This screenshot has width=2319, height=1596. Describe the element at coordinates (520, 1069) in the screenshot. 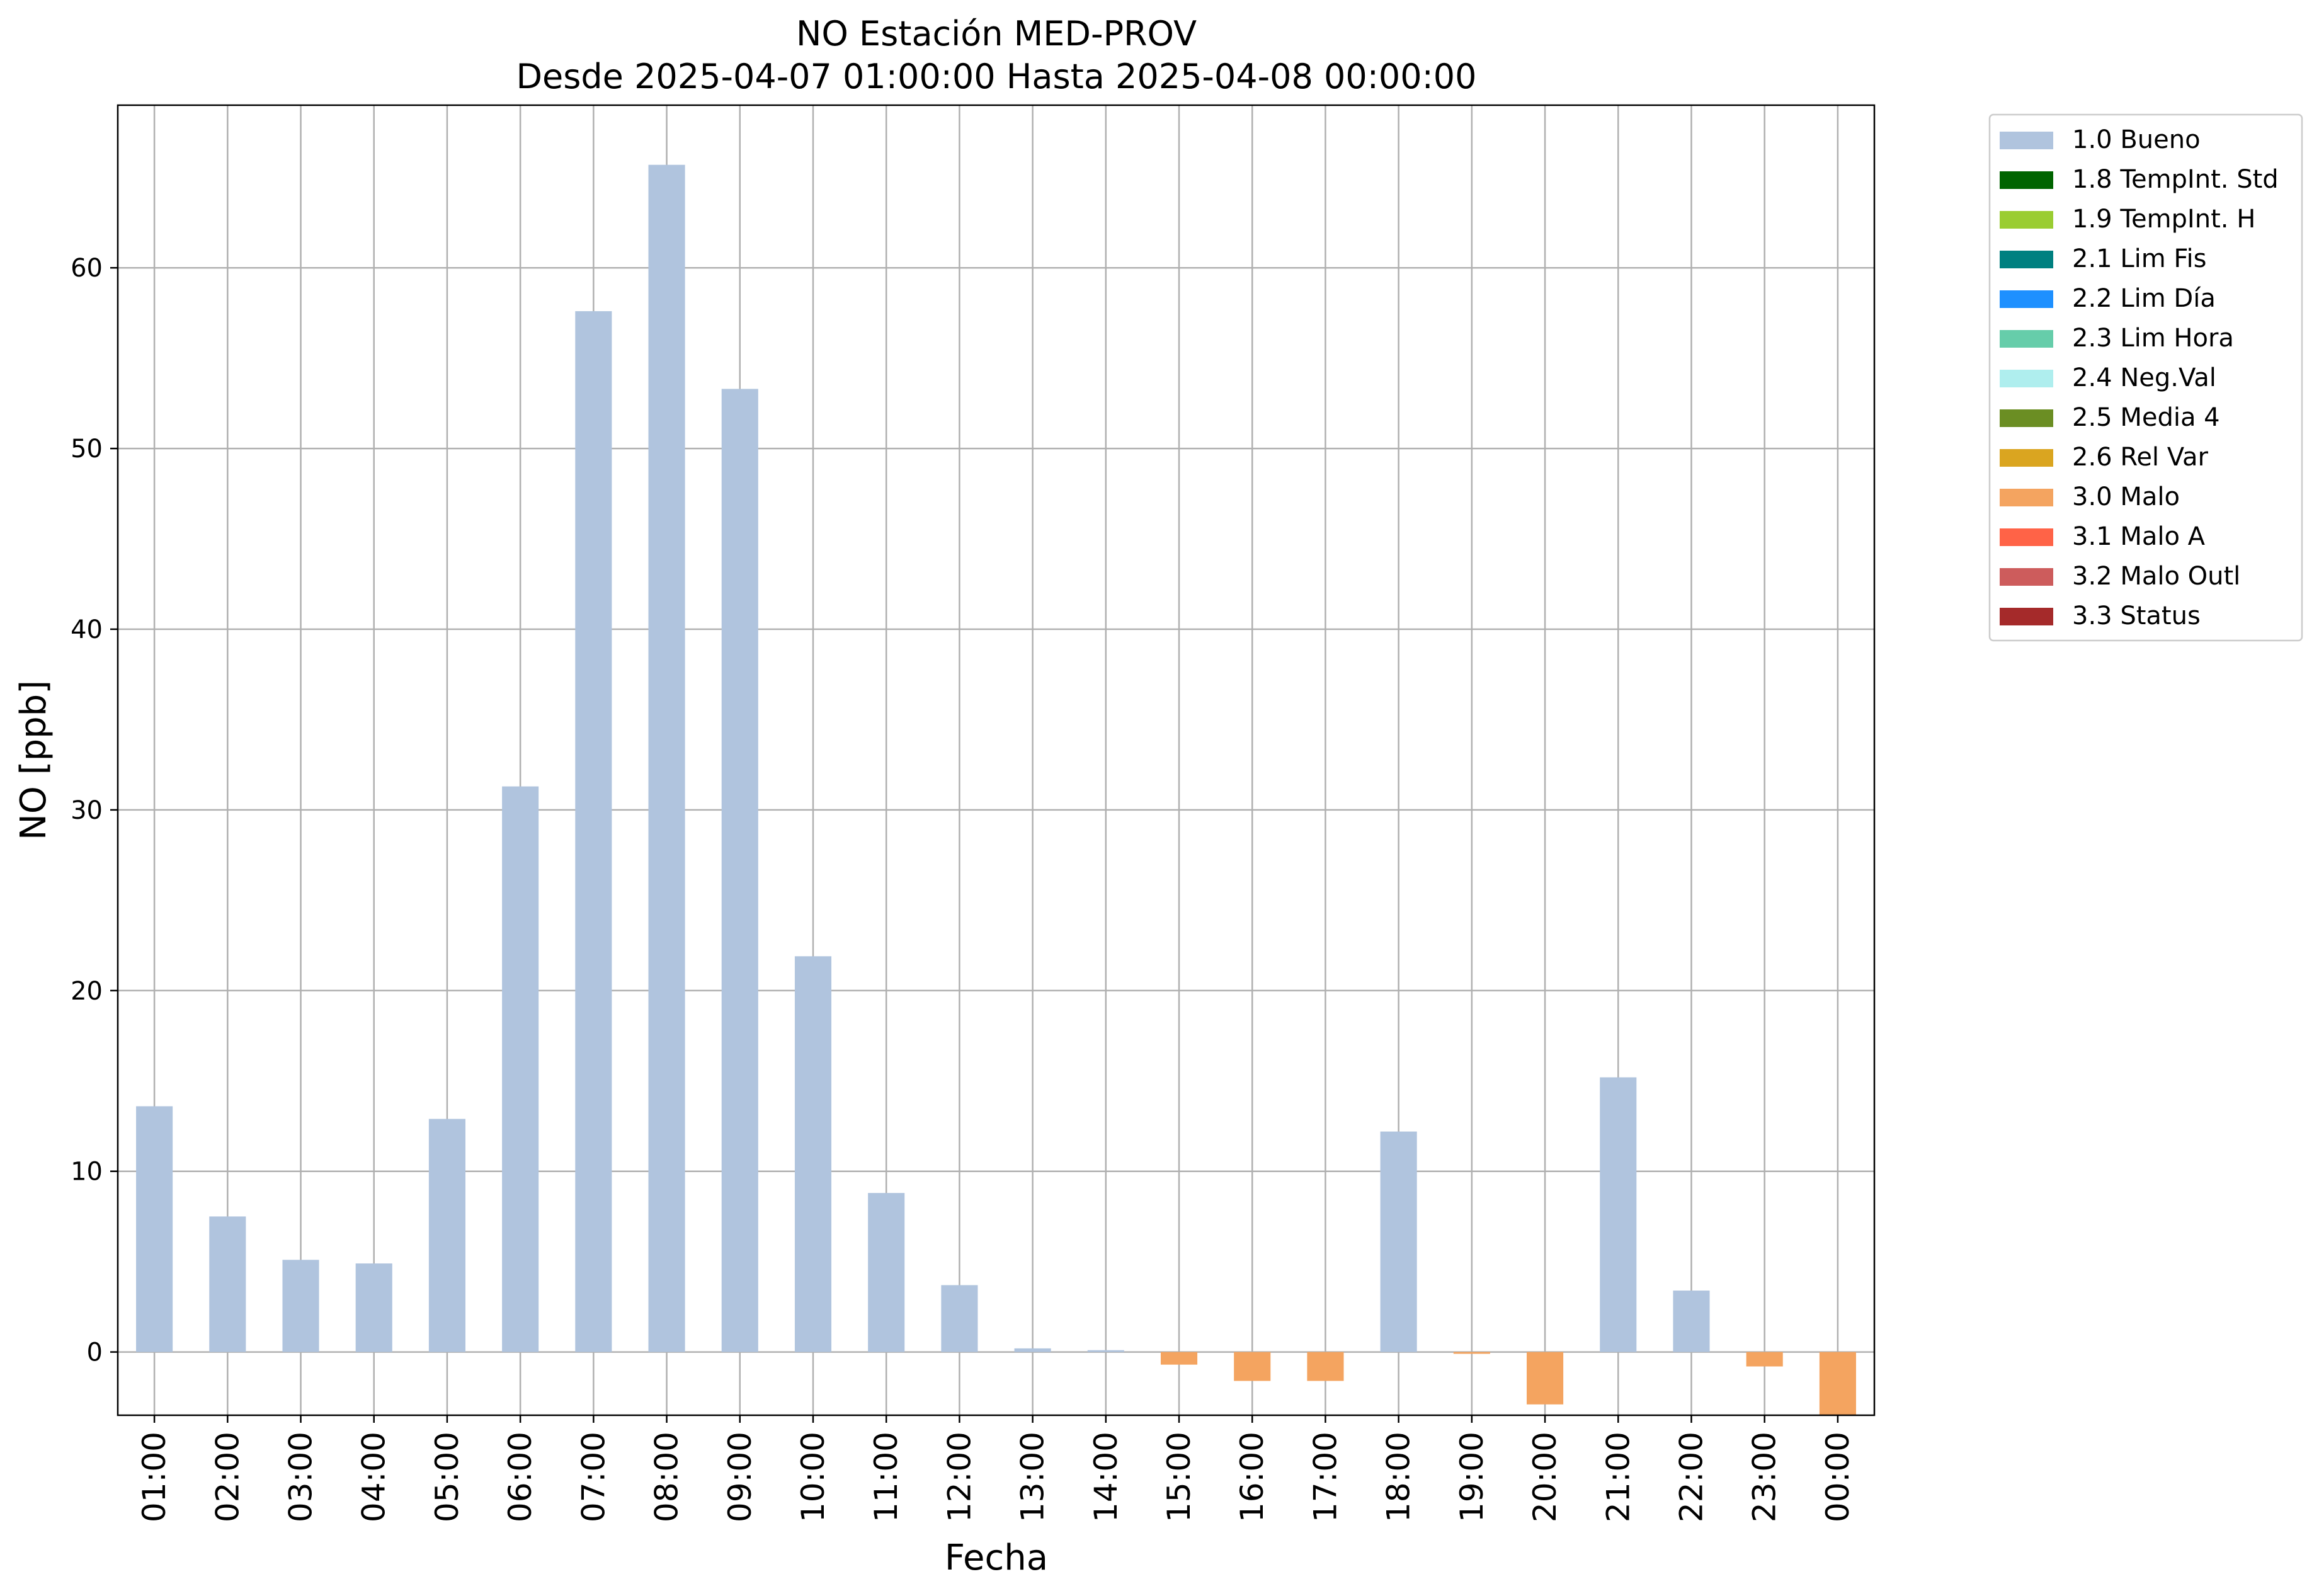

I see `bar-06:00` at that location.